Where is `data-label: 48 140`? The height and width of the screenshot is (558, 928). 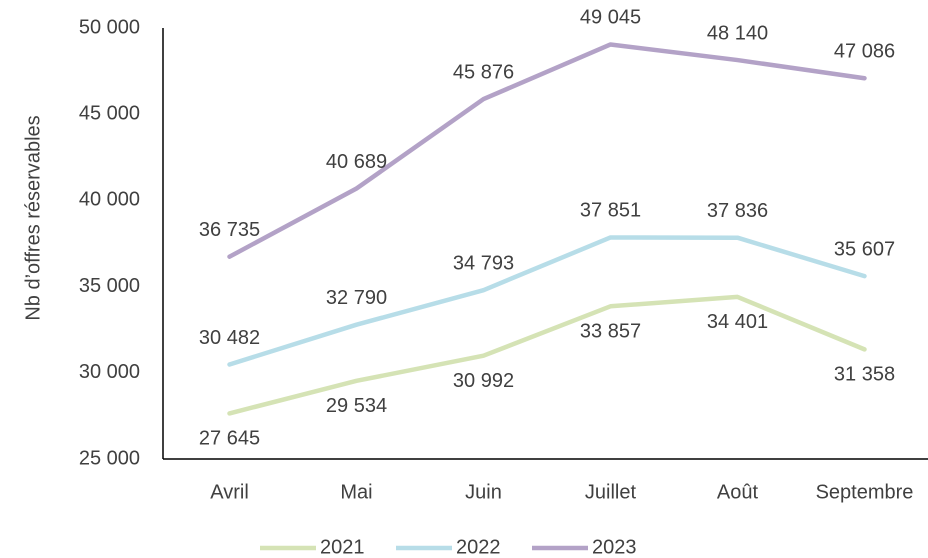
data-label: 48 140 is located at coordinates (737, 33).